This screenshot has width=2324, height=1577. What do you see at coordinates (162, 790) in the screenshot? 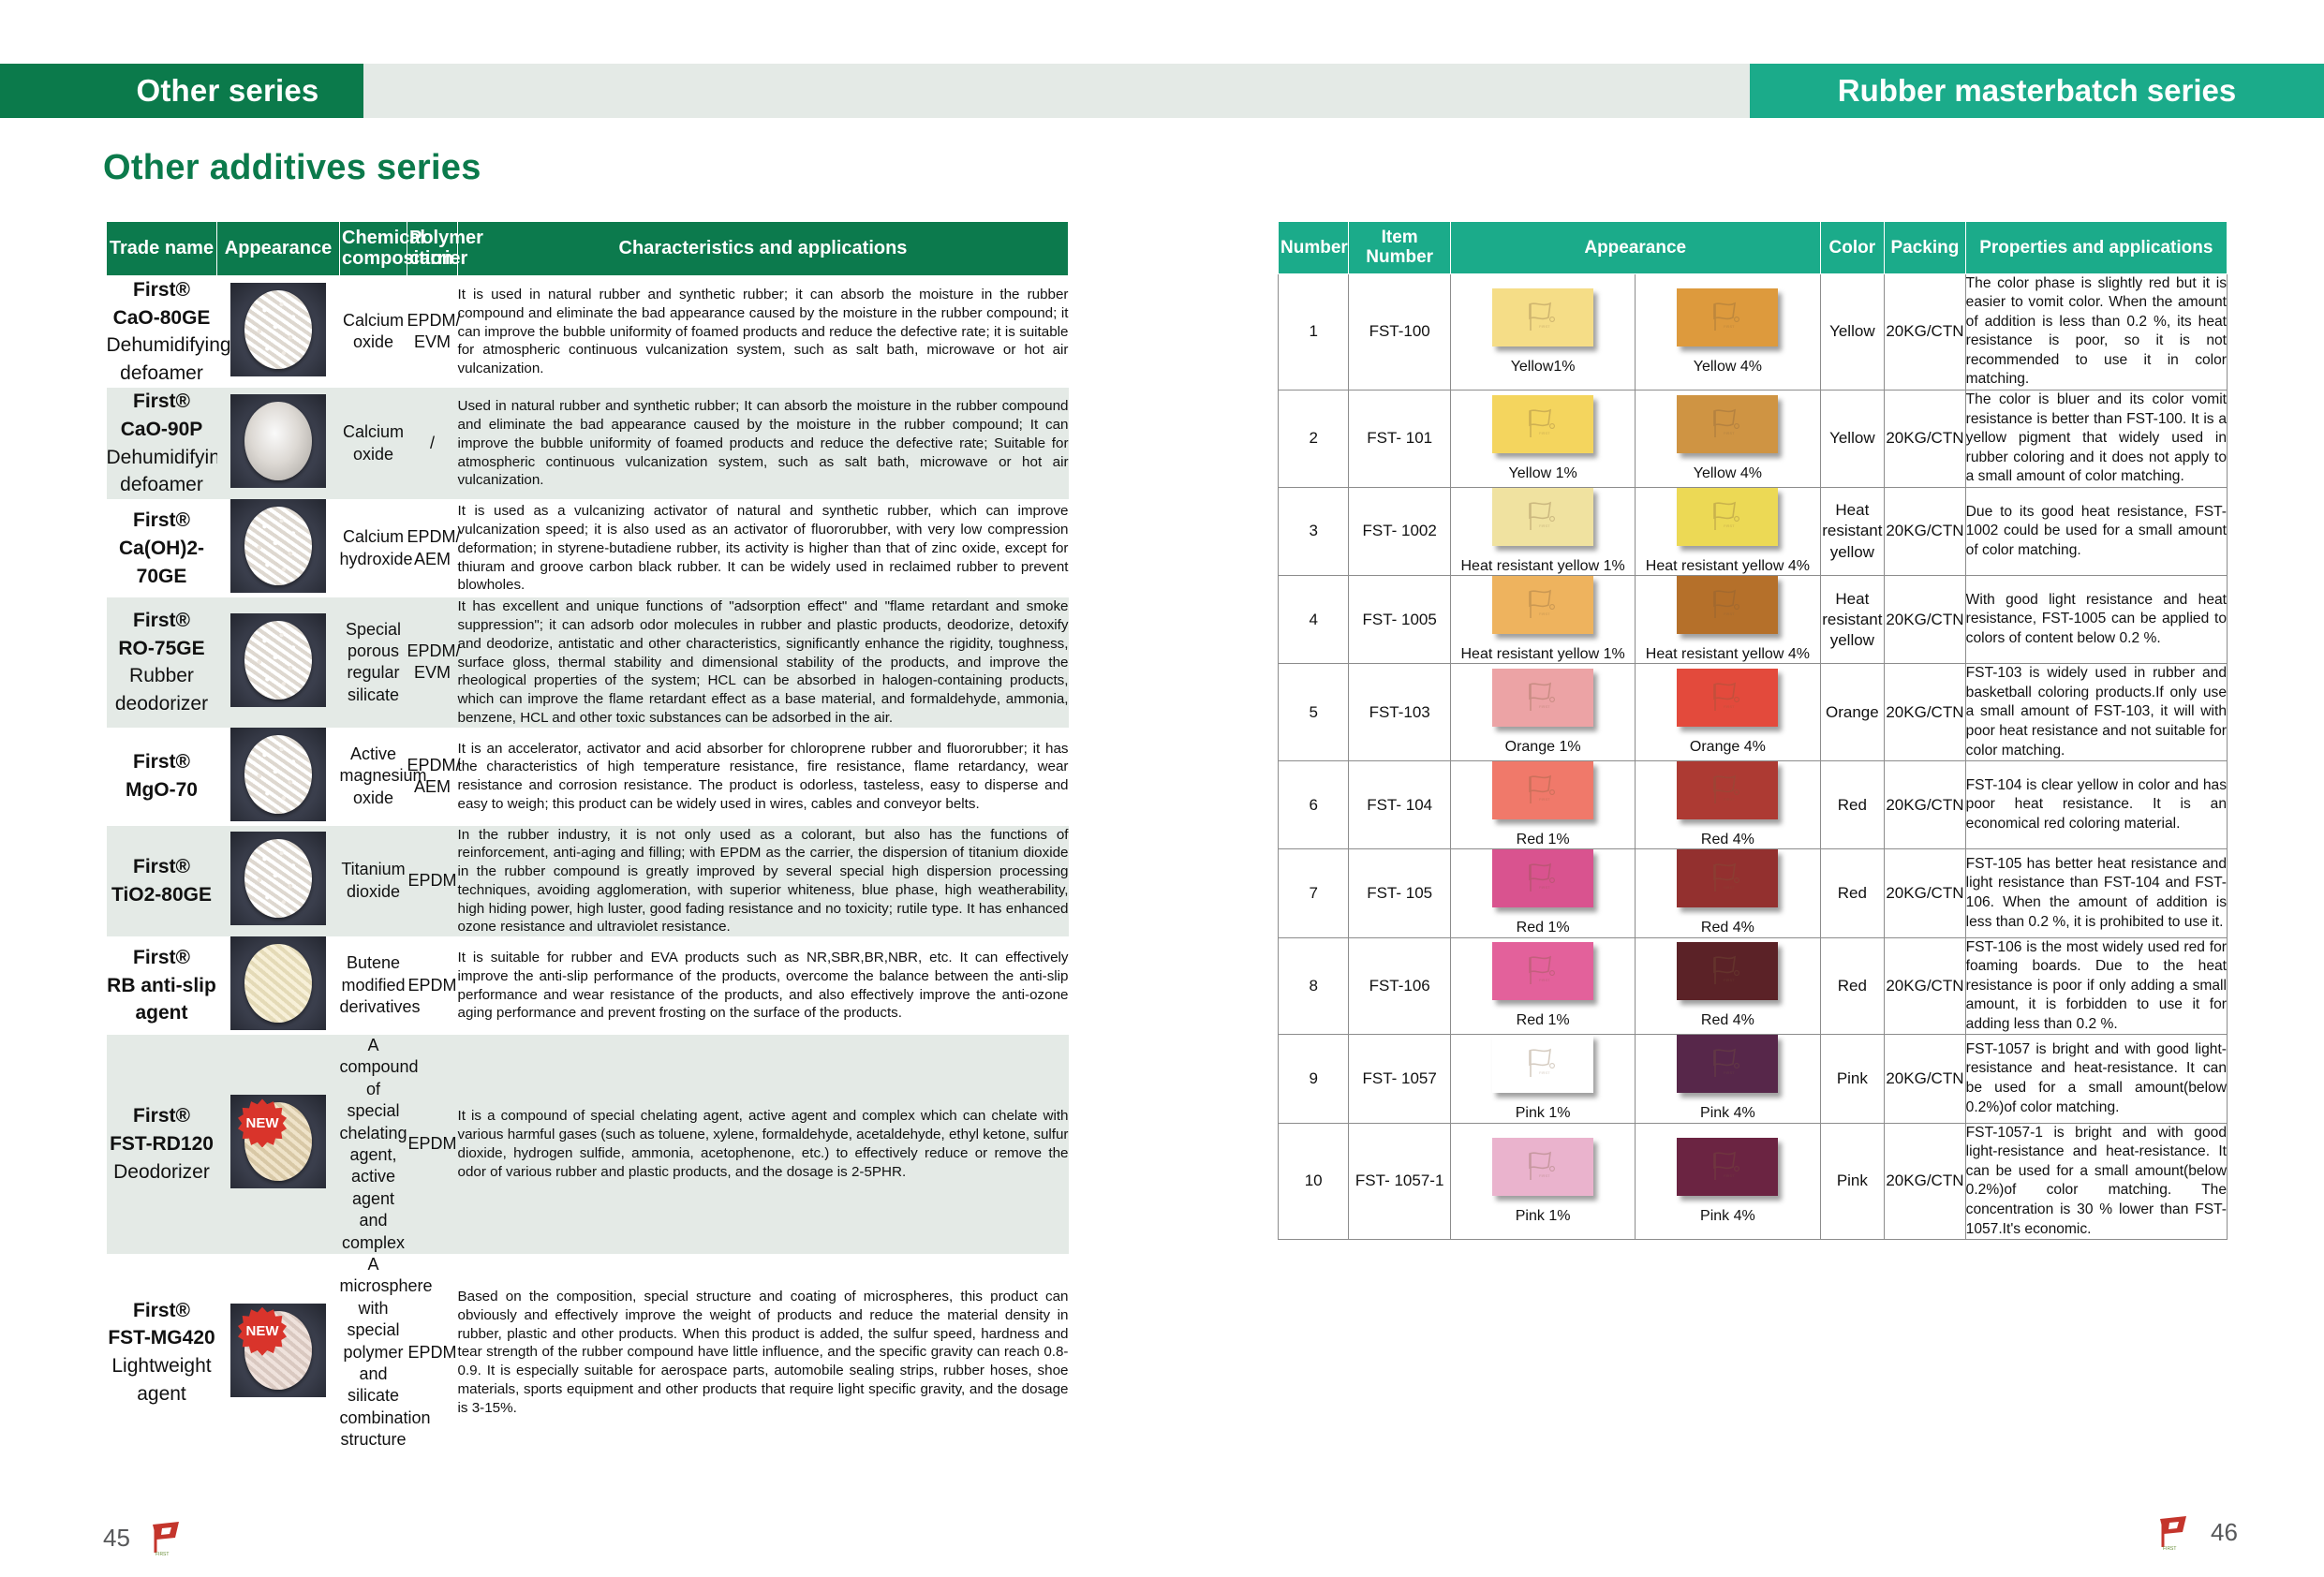
I see `trade-name-line: MgO-70` at bounding box center [162, 790].